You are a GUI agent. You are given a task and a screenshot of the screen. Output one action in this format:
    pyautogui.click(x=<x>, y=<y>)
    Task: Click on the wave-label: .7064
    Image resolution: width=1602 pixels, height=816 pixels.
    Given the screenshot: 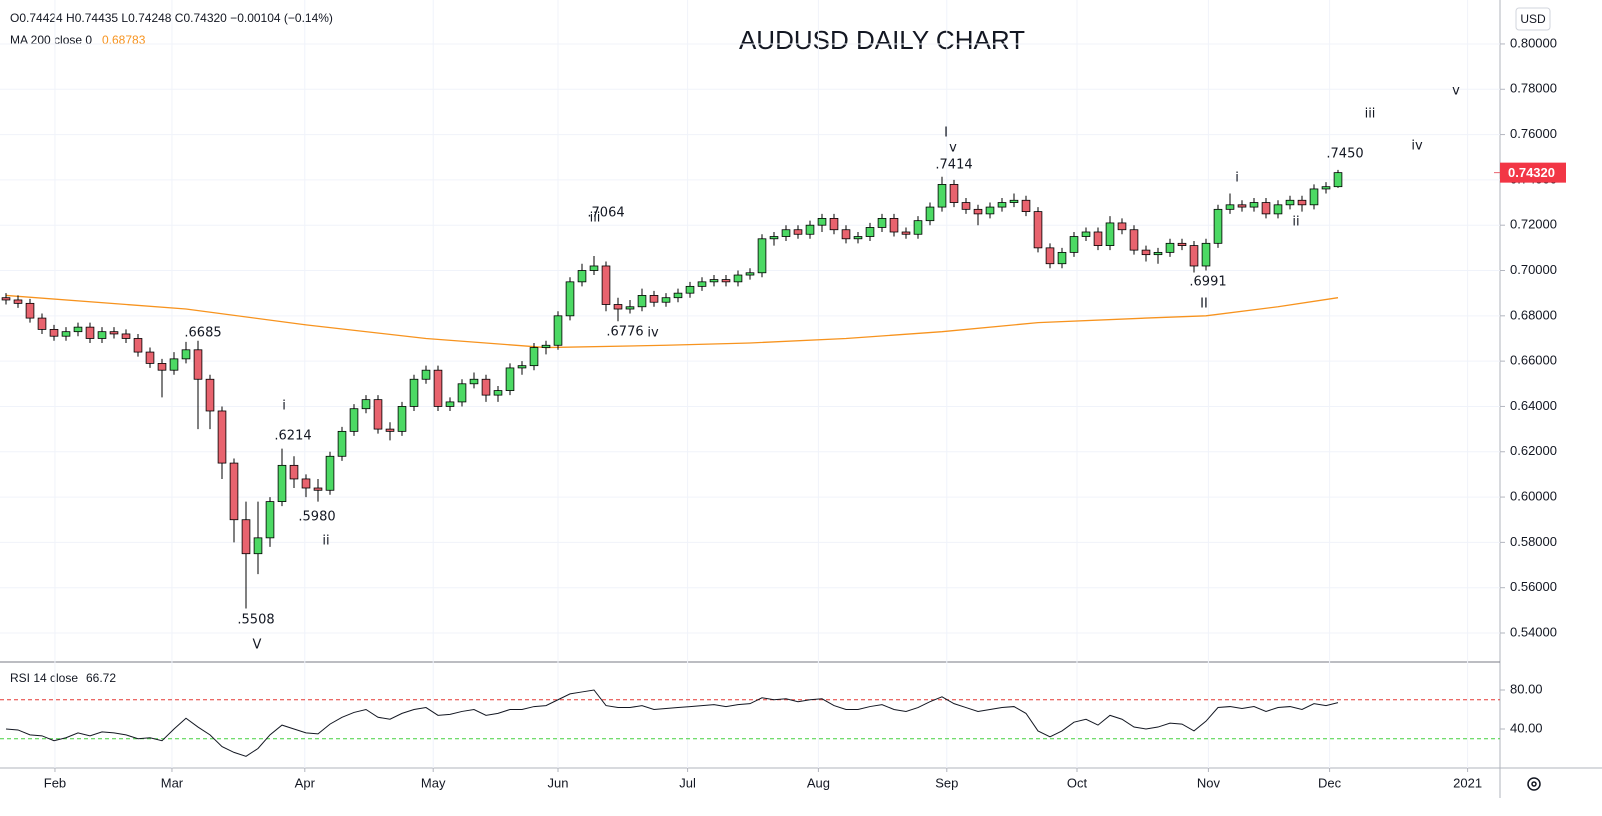 What is the action you would take?
    pyautogui.click(x=605, y=213)
    